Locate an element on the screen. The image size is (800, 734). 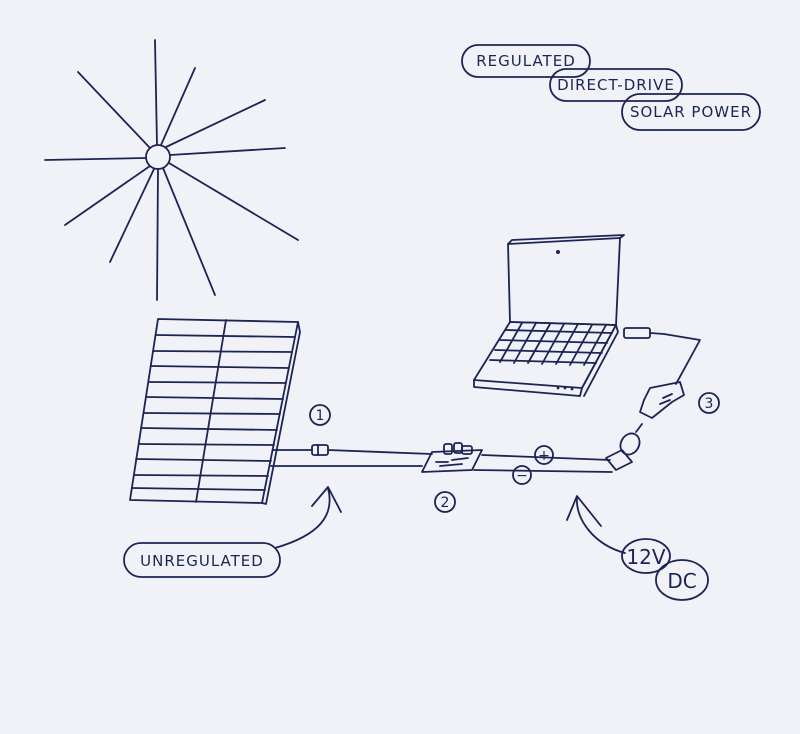
title-line-1: REGULATED is located at coordinates (526, 61).